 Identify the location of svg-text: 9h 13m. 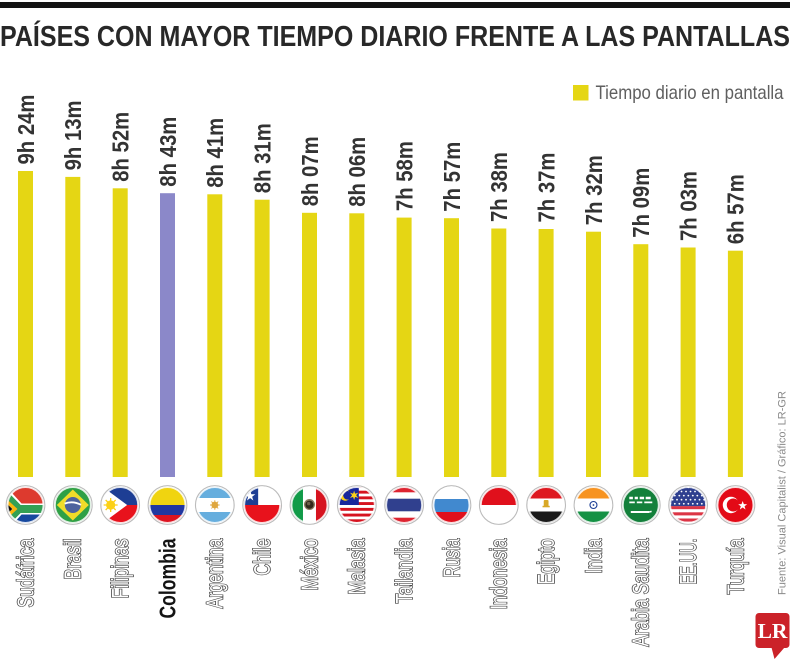
(73, 135).